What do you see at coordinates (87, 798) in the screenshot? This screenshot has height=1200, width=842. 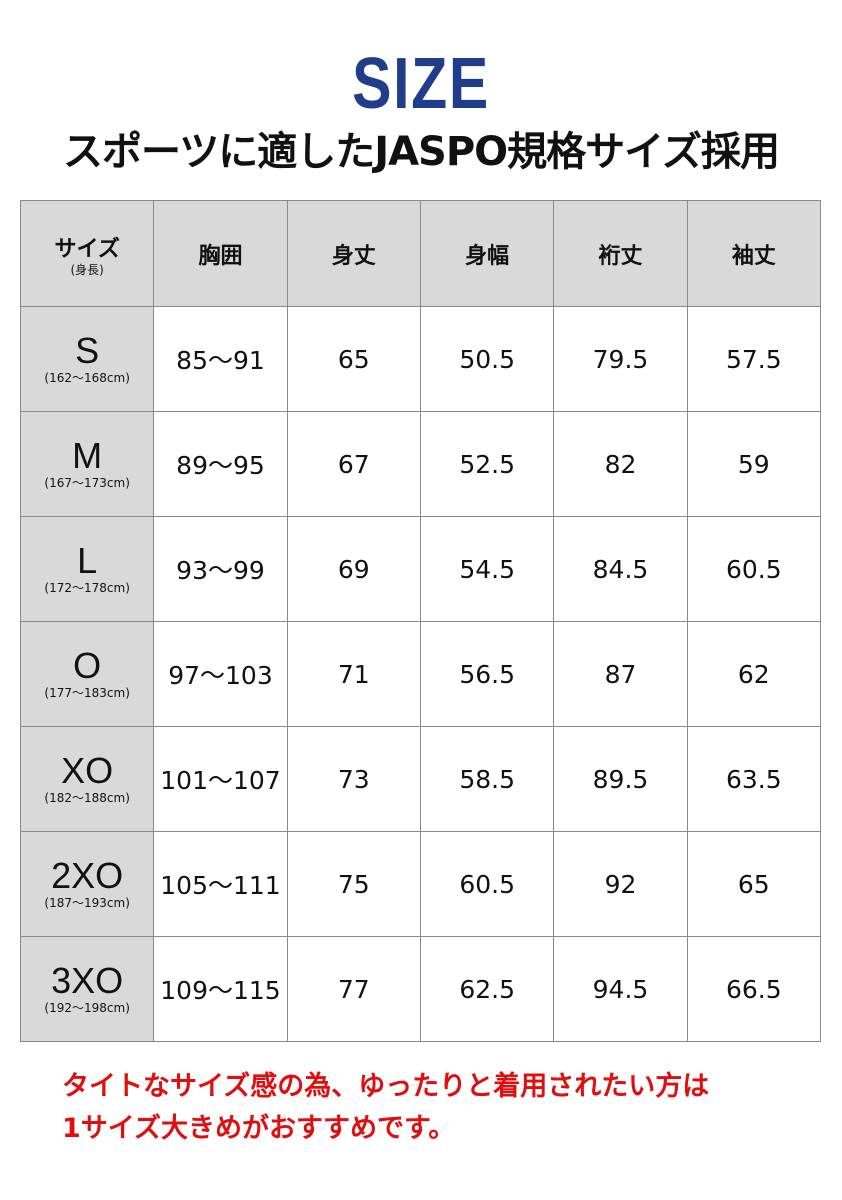 I see `height-range: (182〜188cm)` at bounding box center [87, 798].